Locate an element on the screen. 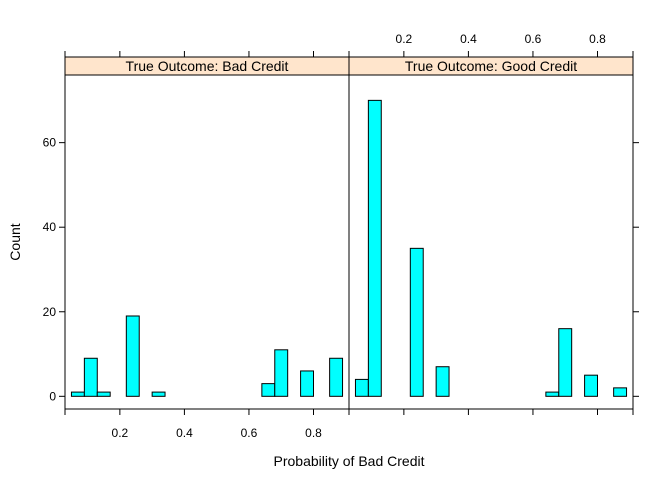 Image resolution: width=672 pixels, height=480 pixels. panel-strip is located at coordinates (491, 66).